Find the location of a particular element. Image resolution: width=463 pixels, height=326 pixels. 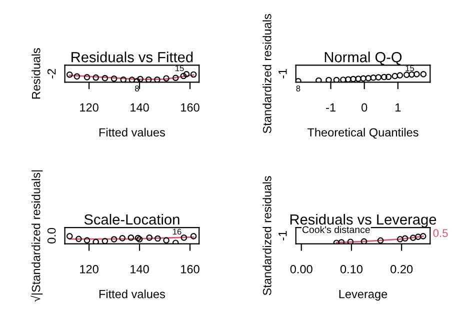

x-tick-label: -1 is located at coordinates (331, 107).